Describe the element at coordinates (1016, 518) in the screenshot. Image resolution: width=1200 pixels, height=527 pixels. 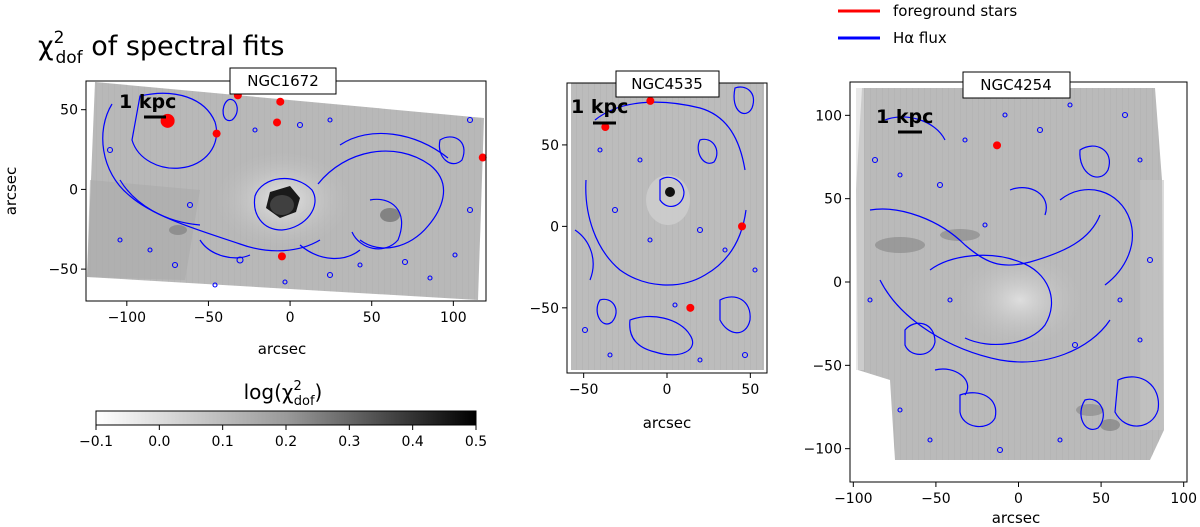
I see `xlabel-ngc4254: arcsec` at that location.